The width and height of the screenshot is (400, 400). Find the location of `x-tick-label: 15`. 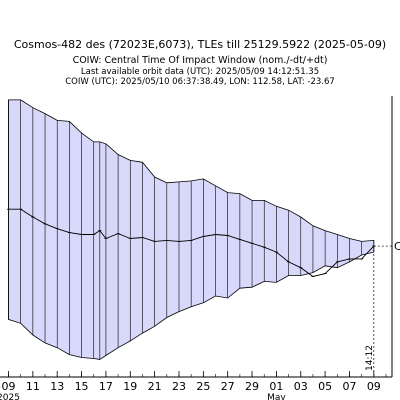

x-tick-label: 15 is located at coordinates (82, 386).